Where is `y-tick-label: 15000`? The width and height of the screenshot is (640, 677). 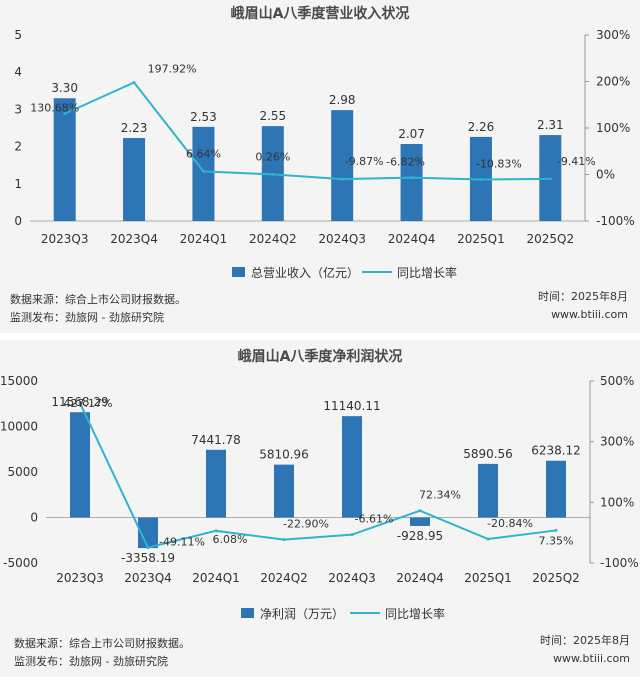
y-tick-label: 15000 is located at coordinates (19, 381).